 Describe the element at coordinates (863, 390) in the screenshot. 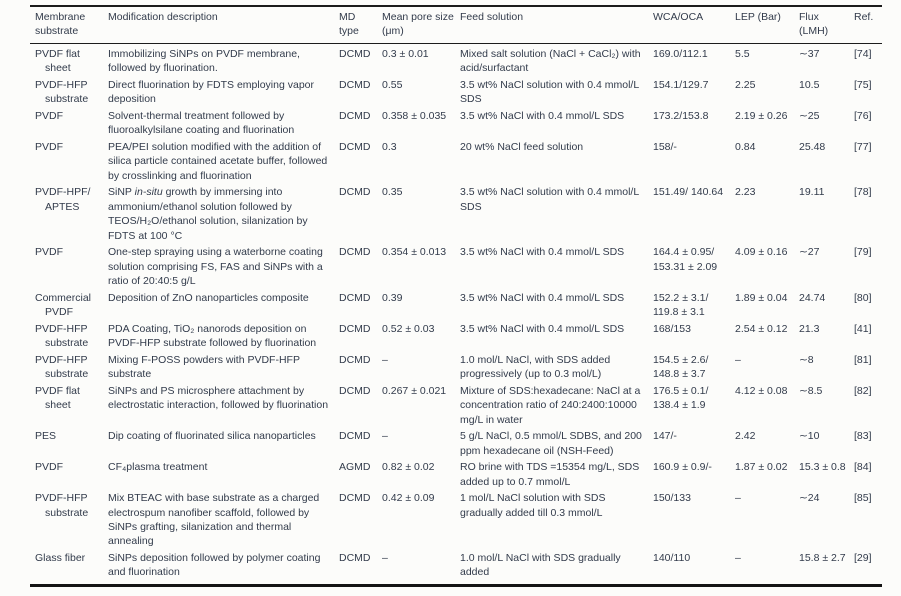

I see `cell-ref: [82]` at that location.